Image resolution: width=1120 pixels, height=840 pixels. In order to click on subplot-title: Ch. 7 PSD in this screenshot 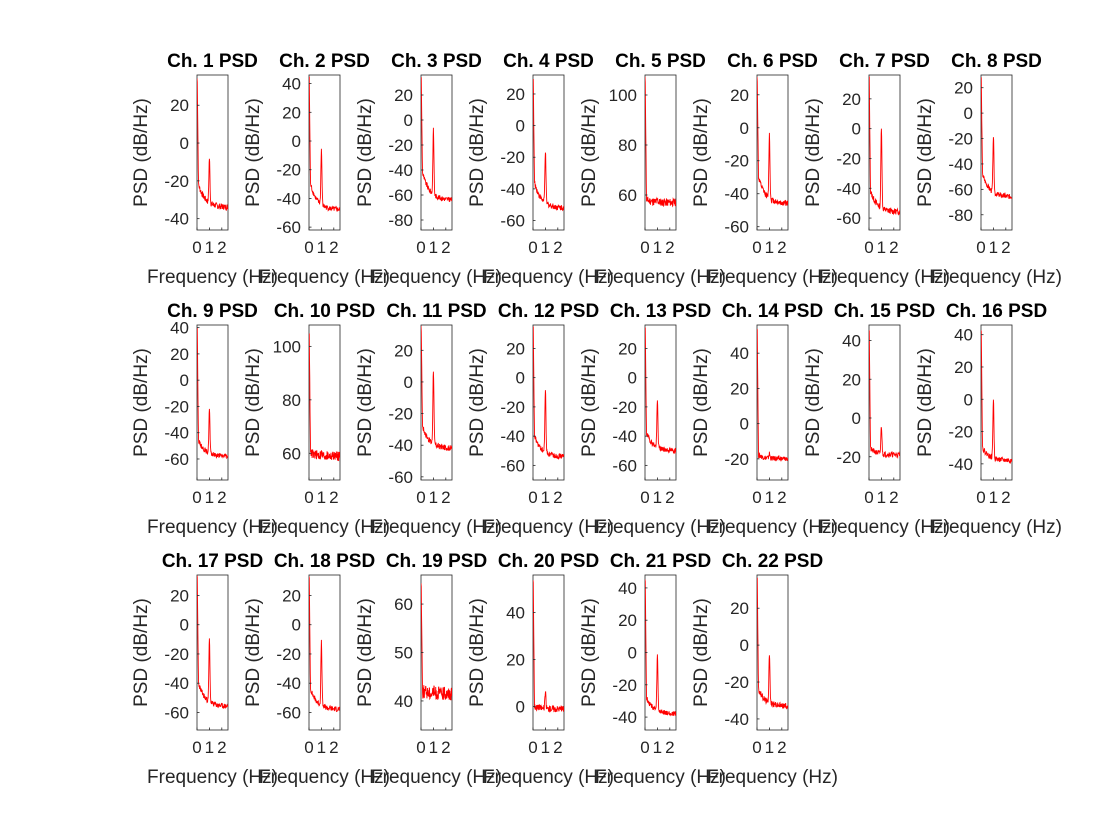, I will do `click(884, 61)`.